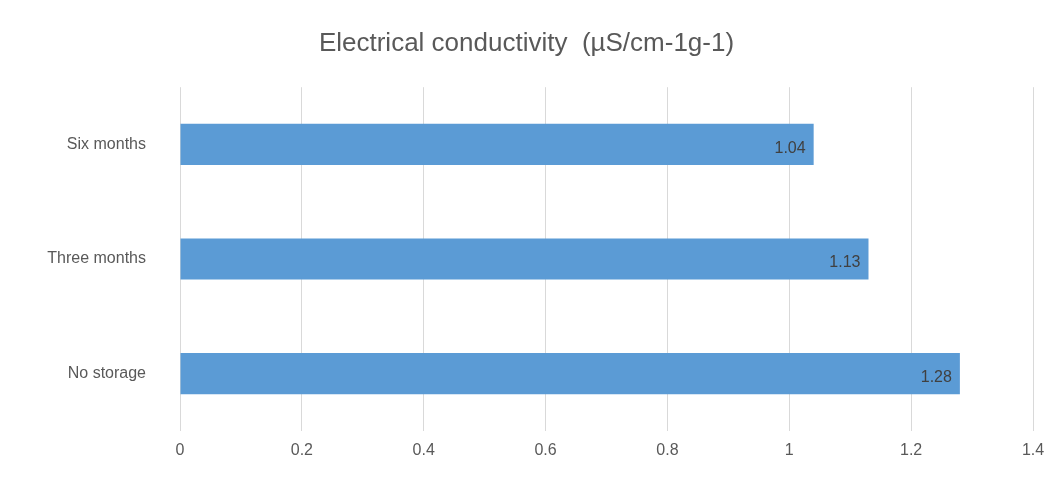  What do you see at coordinates (96, 258) in the screenshot?
I see `y-tick-label: Three months` at bounding box center [96, 258].